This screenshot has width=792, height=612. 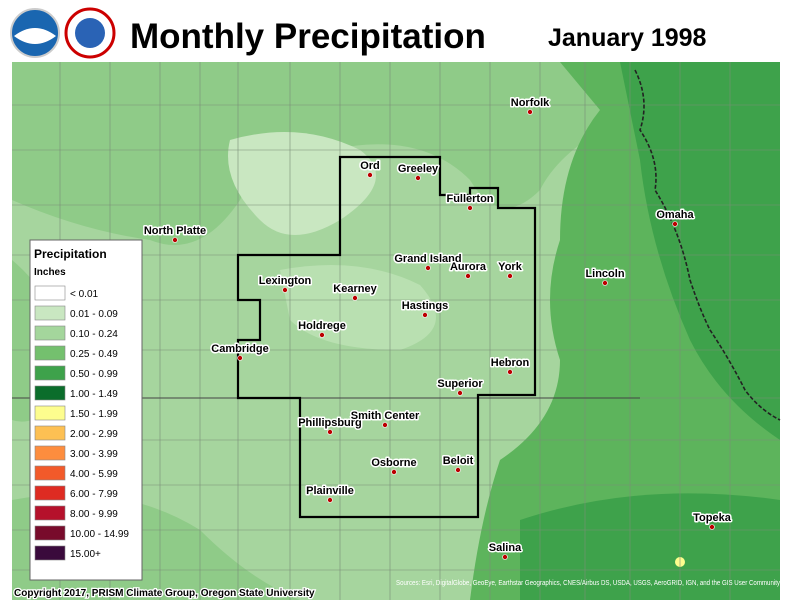 I want to click on date: January 1998, so click(x=627, y=38).